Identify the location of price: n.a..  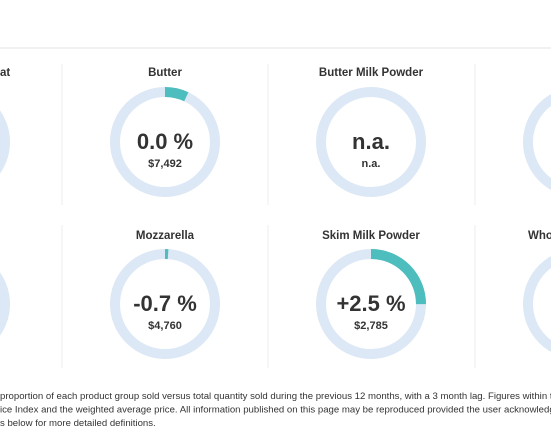
(371, 164).